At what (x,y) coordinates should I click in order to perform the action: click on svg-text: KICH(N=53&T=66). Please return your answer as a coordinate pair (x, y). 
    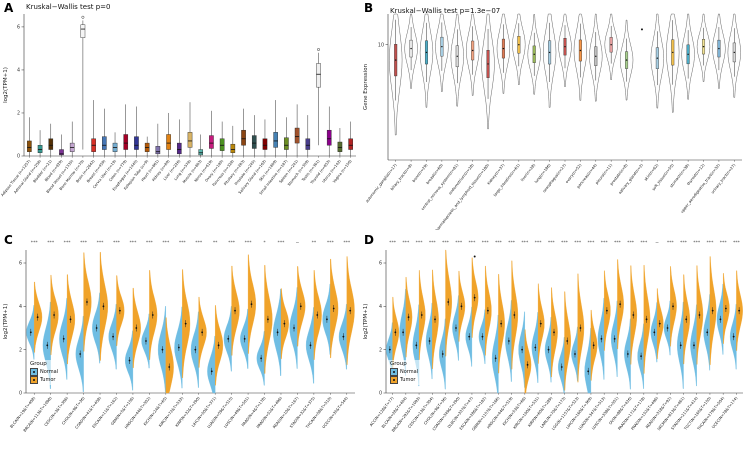
    Looking at the image, I should click on (514, 411).